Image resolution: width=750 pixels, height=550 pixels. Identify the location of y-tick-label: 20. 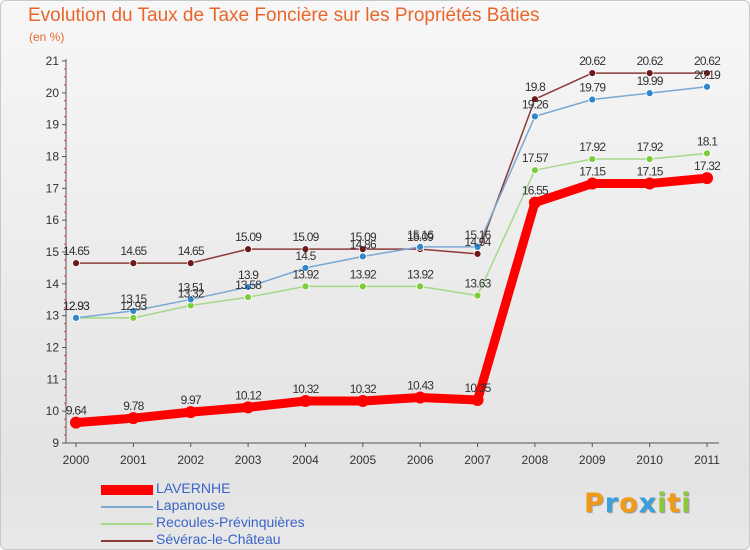
(53, 93).